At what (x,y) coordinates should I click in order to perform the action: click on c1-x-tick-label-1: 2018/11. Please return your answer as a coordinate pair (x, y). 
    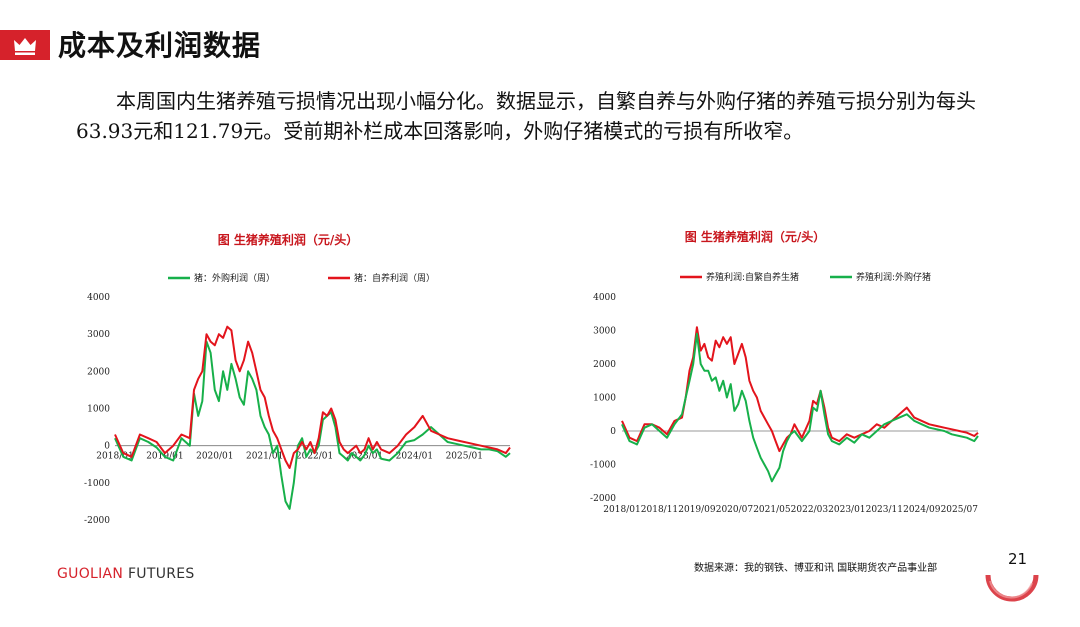
    Looking at the image, I should click on (659, 510).